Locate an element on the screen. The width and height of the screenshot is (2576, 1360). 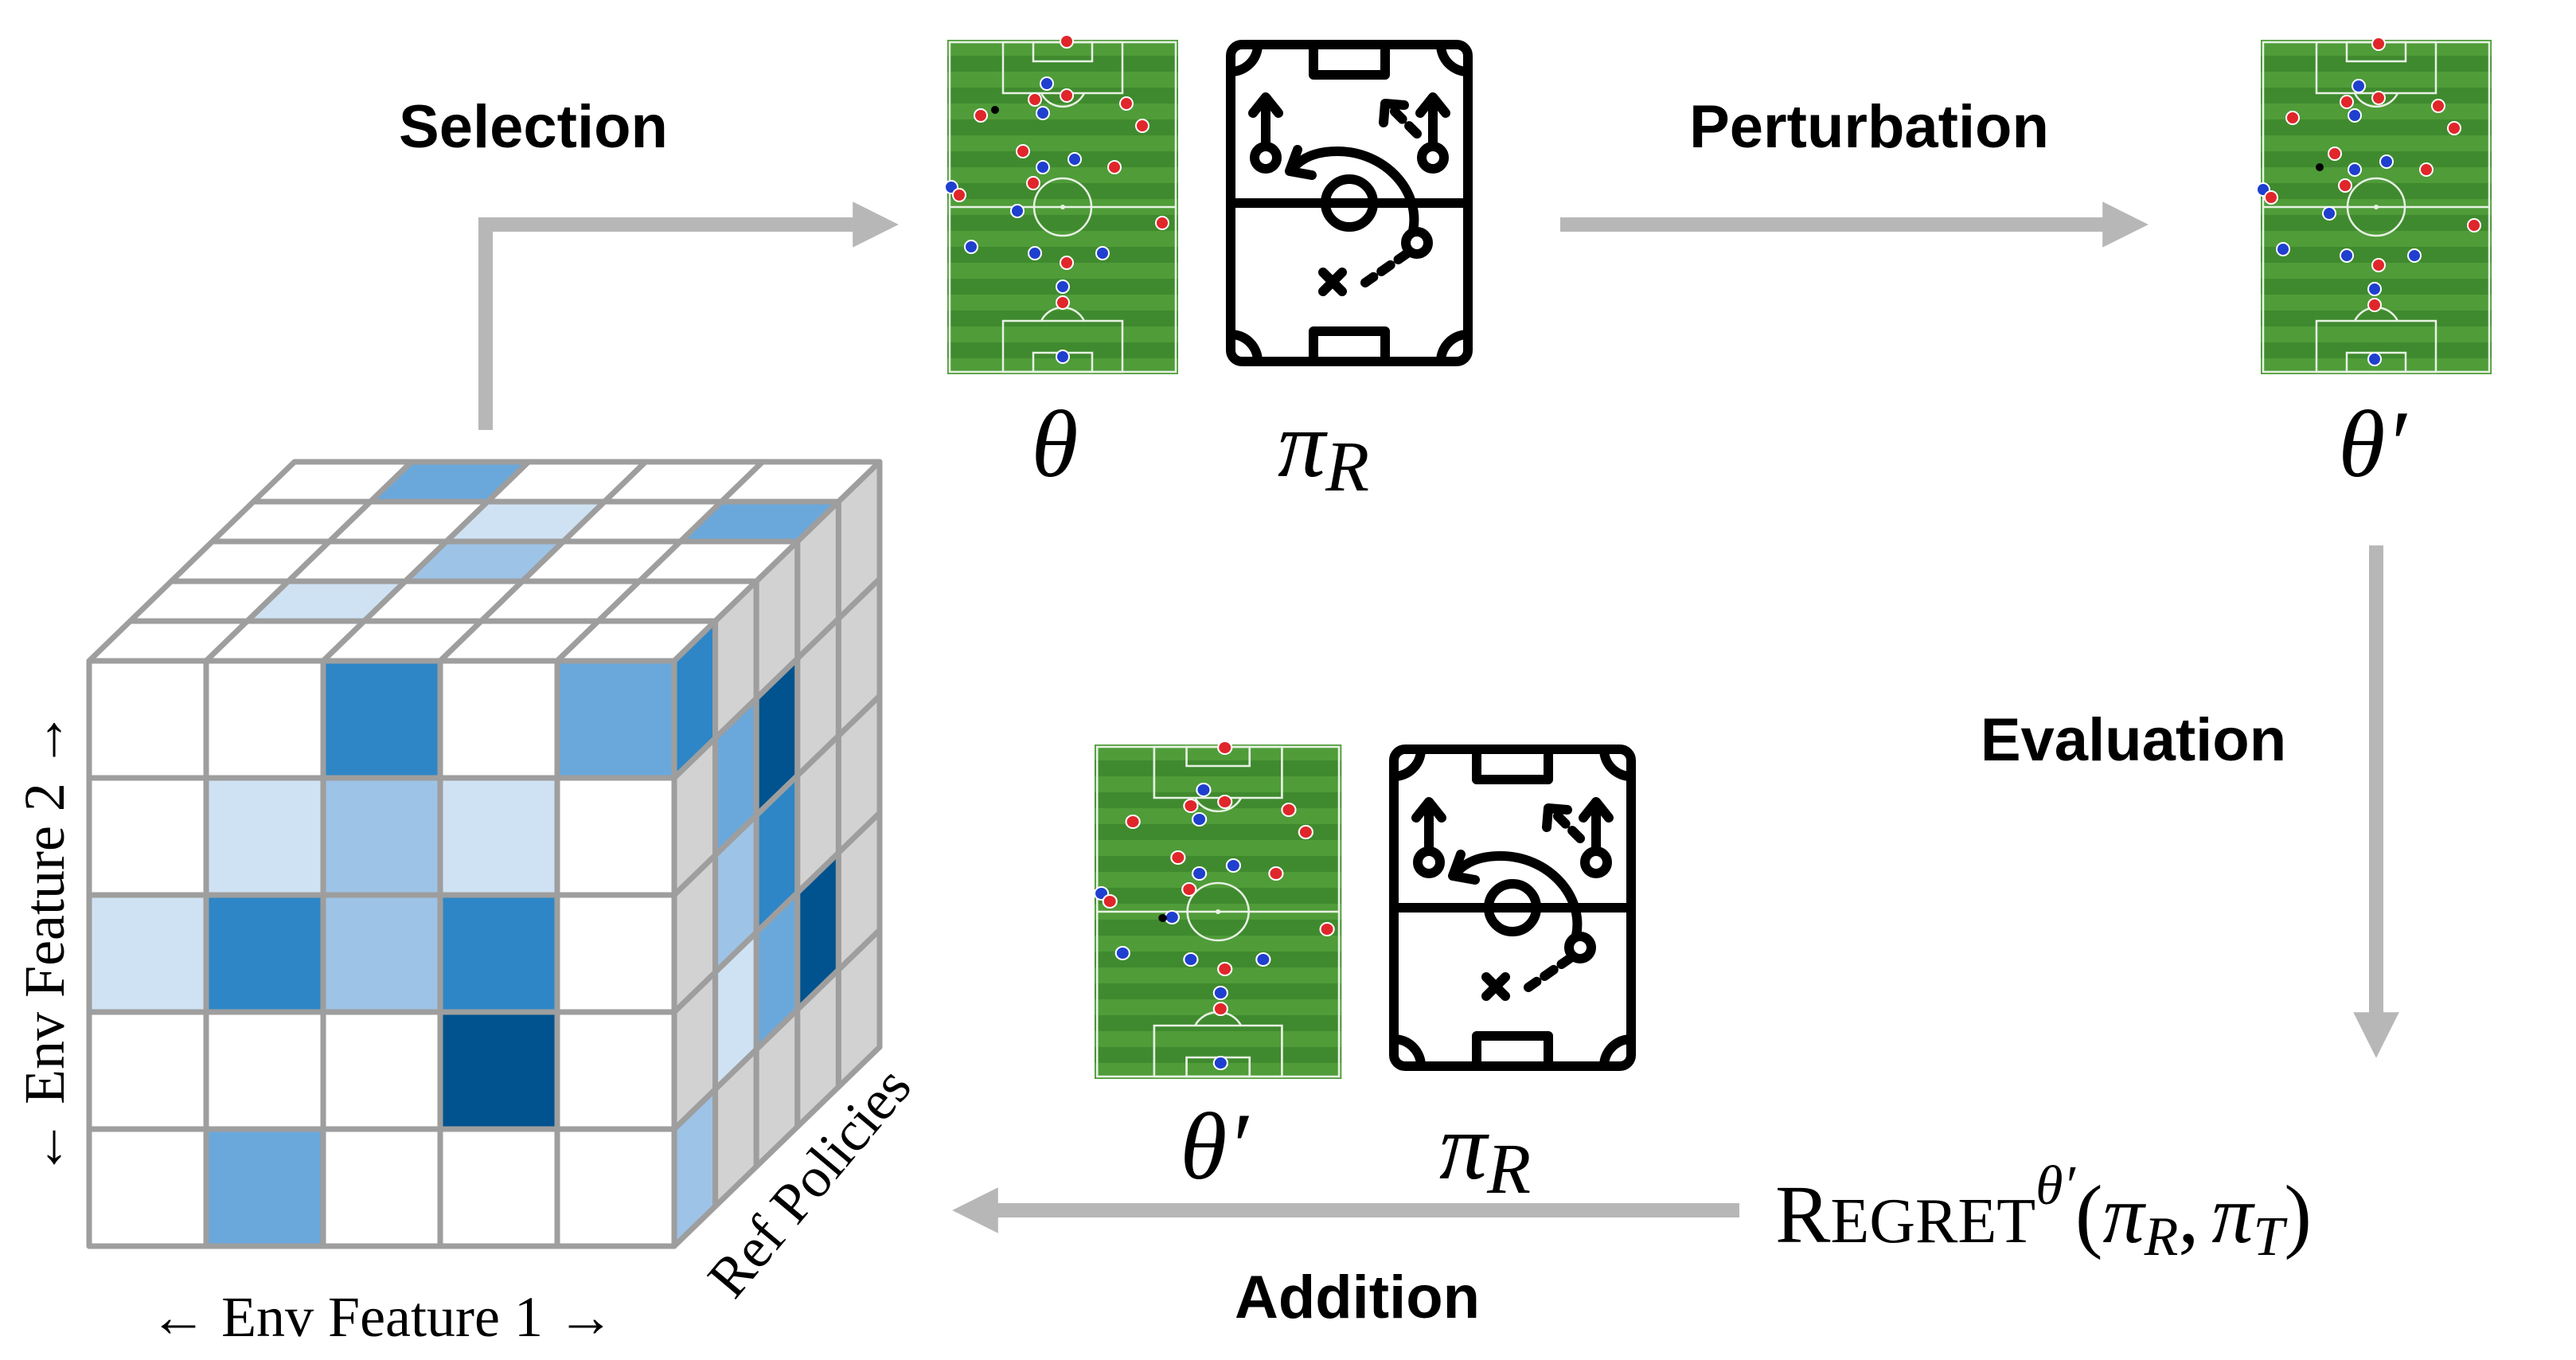
env-feature-1-label: ← Env Feature 1 → is located at coordinates (382, 1317).